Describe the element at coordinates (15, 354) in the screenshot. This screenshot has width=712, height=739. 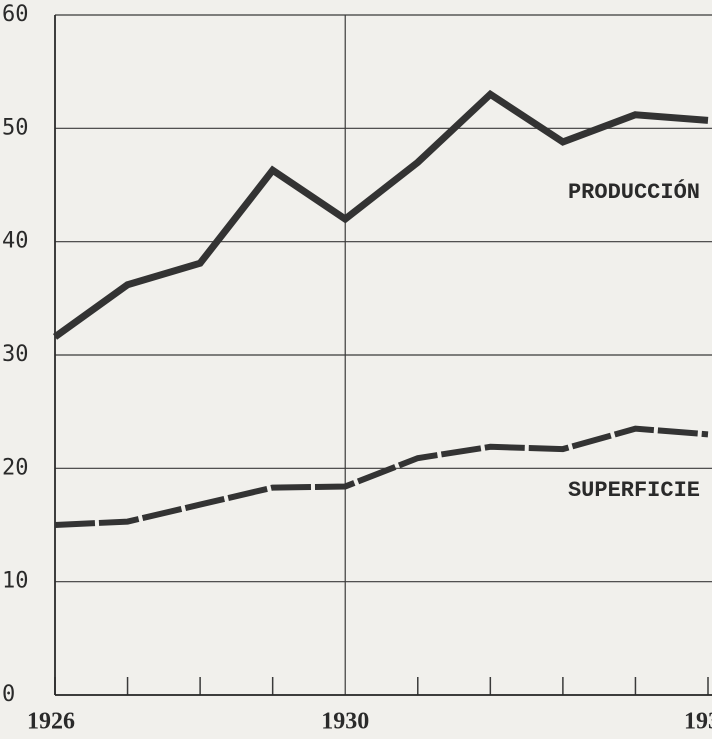
I see `y-tick-label: 30` at that location.